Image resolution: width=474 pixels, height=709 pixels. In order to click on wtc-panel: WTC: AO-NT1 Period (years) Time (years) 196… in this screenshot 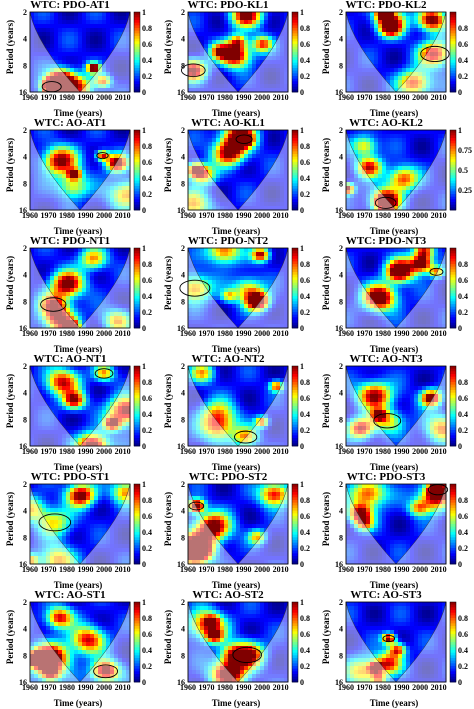, I will do `click(79, 413)`.